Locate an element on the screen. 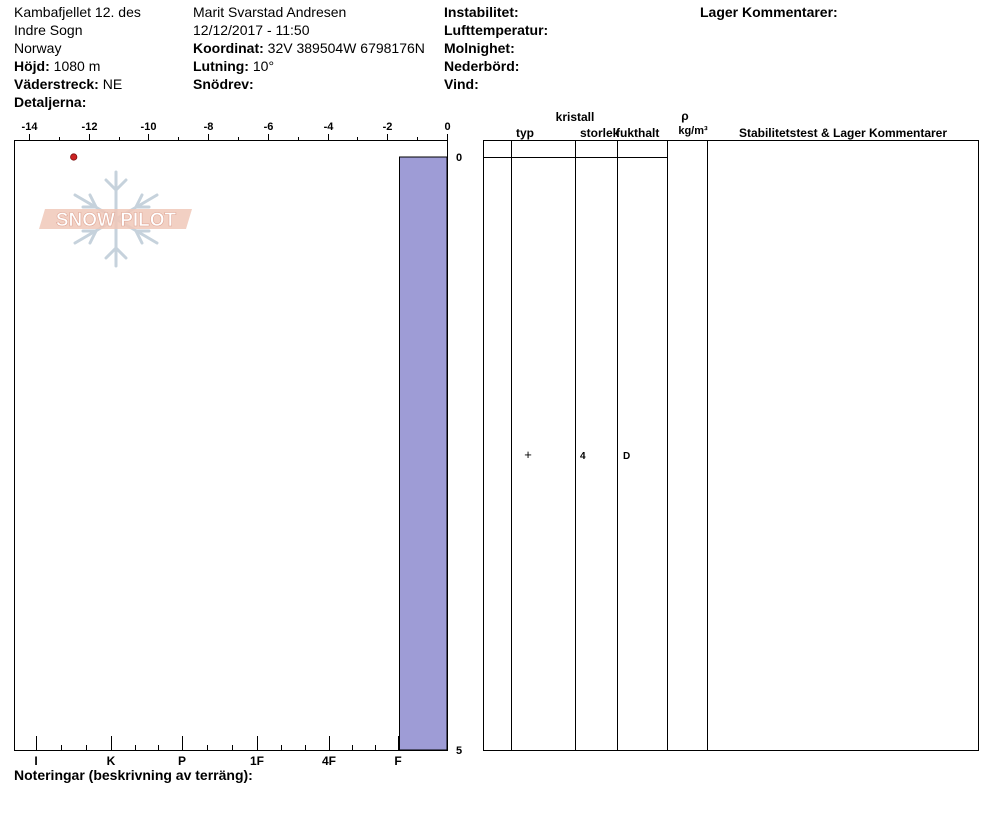  col-size: storlek is located at coordinates (600, 133).